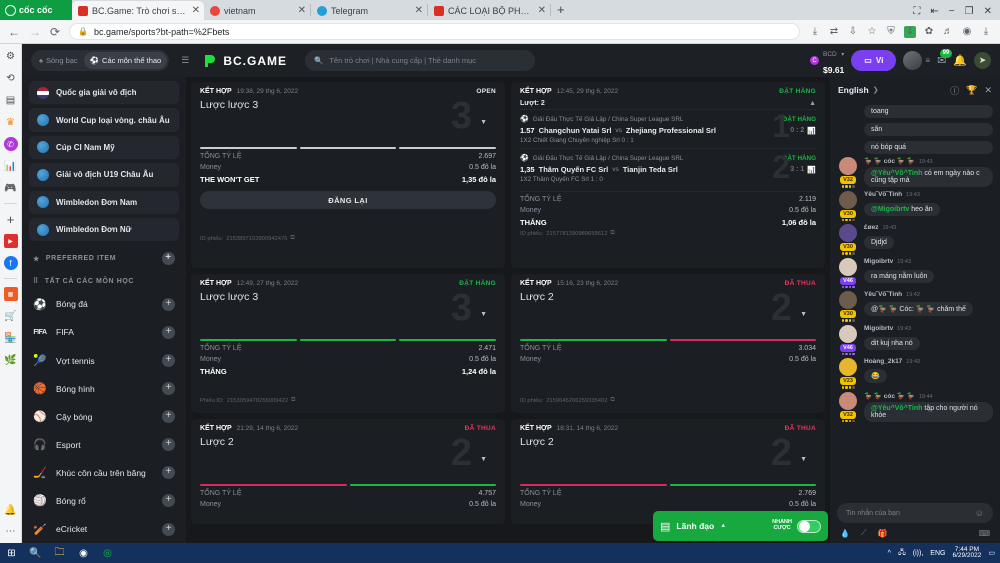 The image size is (1000, 563). I want to click on balance-display: C BCD ▾ $9.61, so click(827, 61).